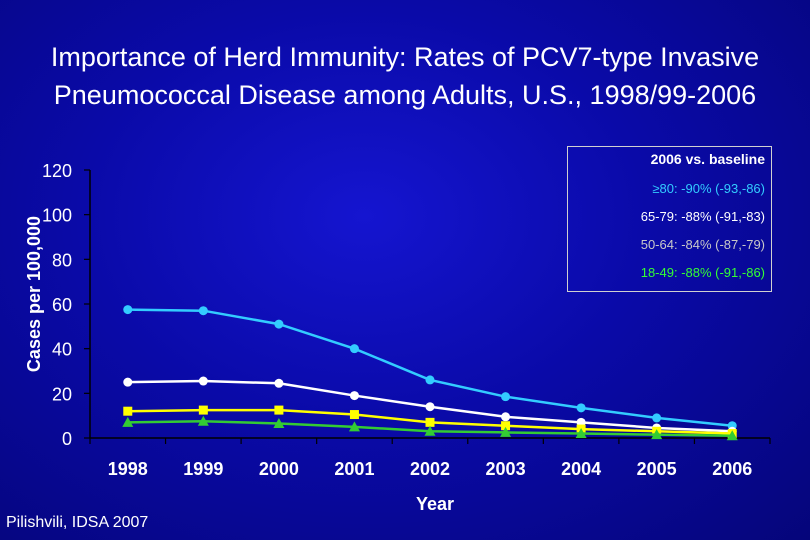  Describe the element at coordinates (435, 504) in the screenshot. I see `x-axis-label: Year` at that location.